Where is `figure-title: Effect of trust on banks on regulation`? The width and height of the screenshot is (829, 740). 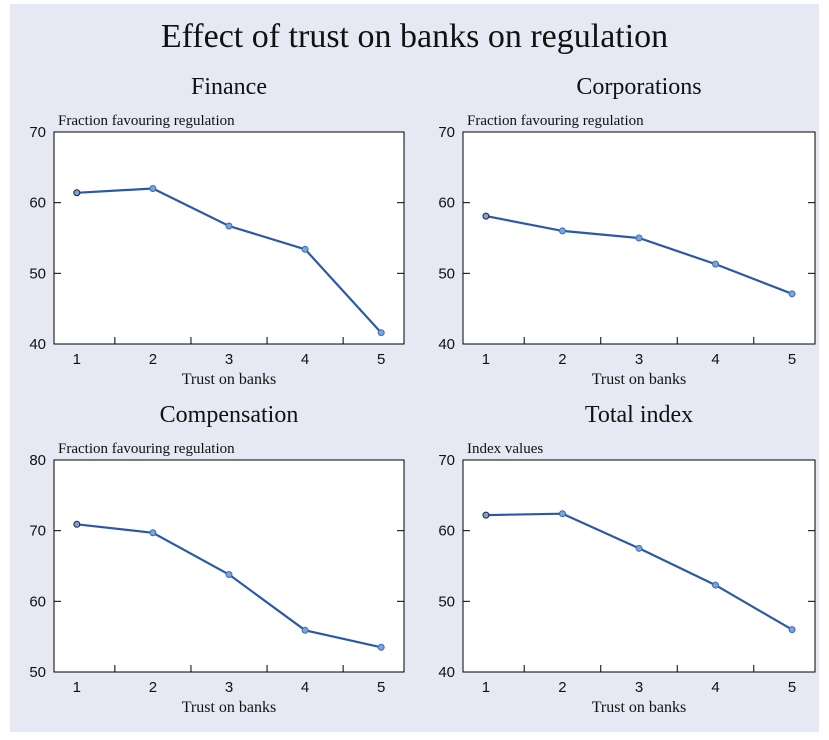
figure-title: Effect of trust on banks on regulation is located at coordinates (414, 36).